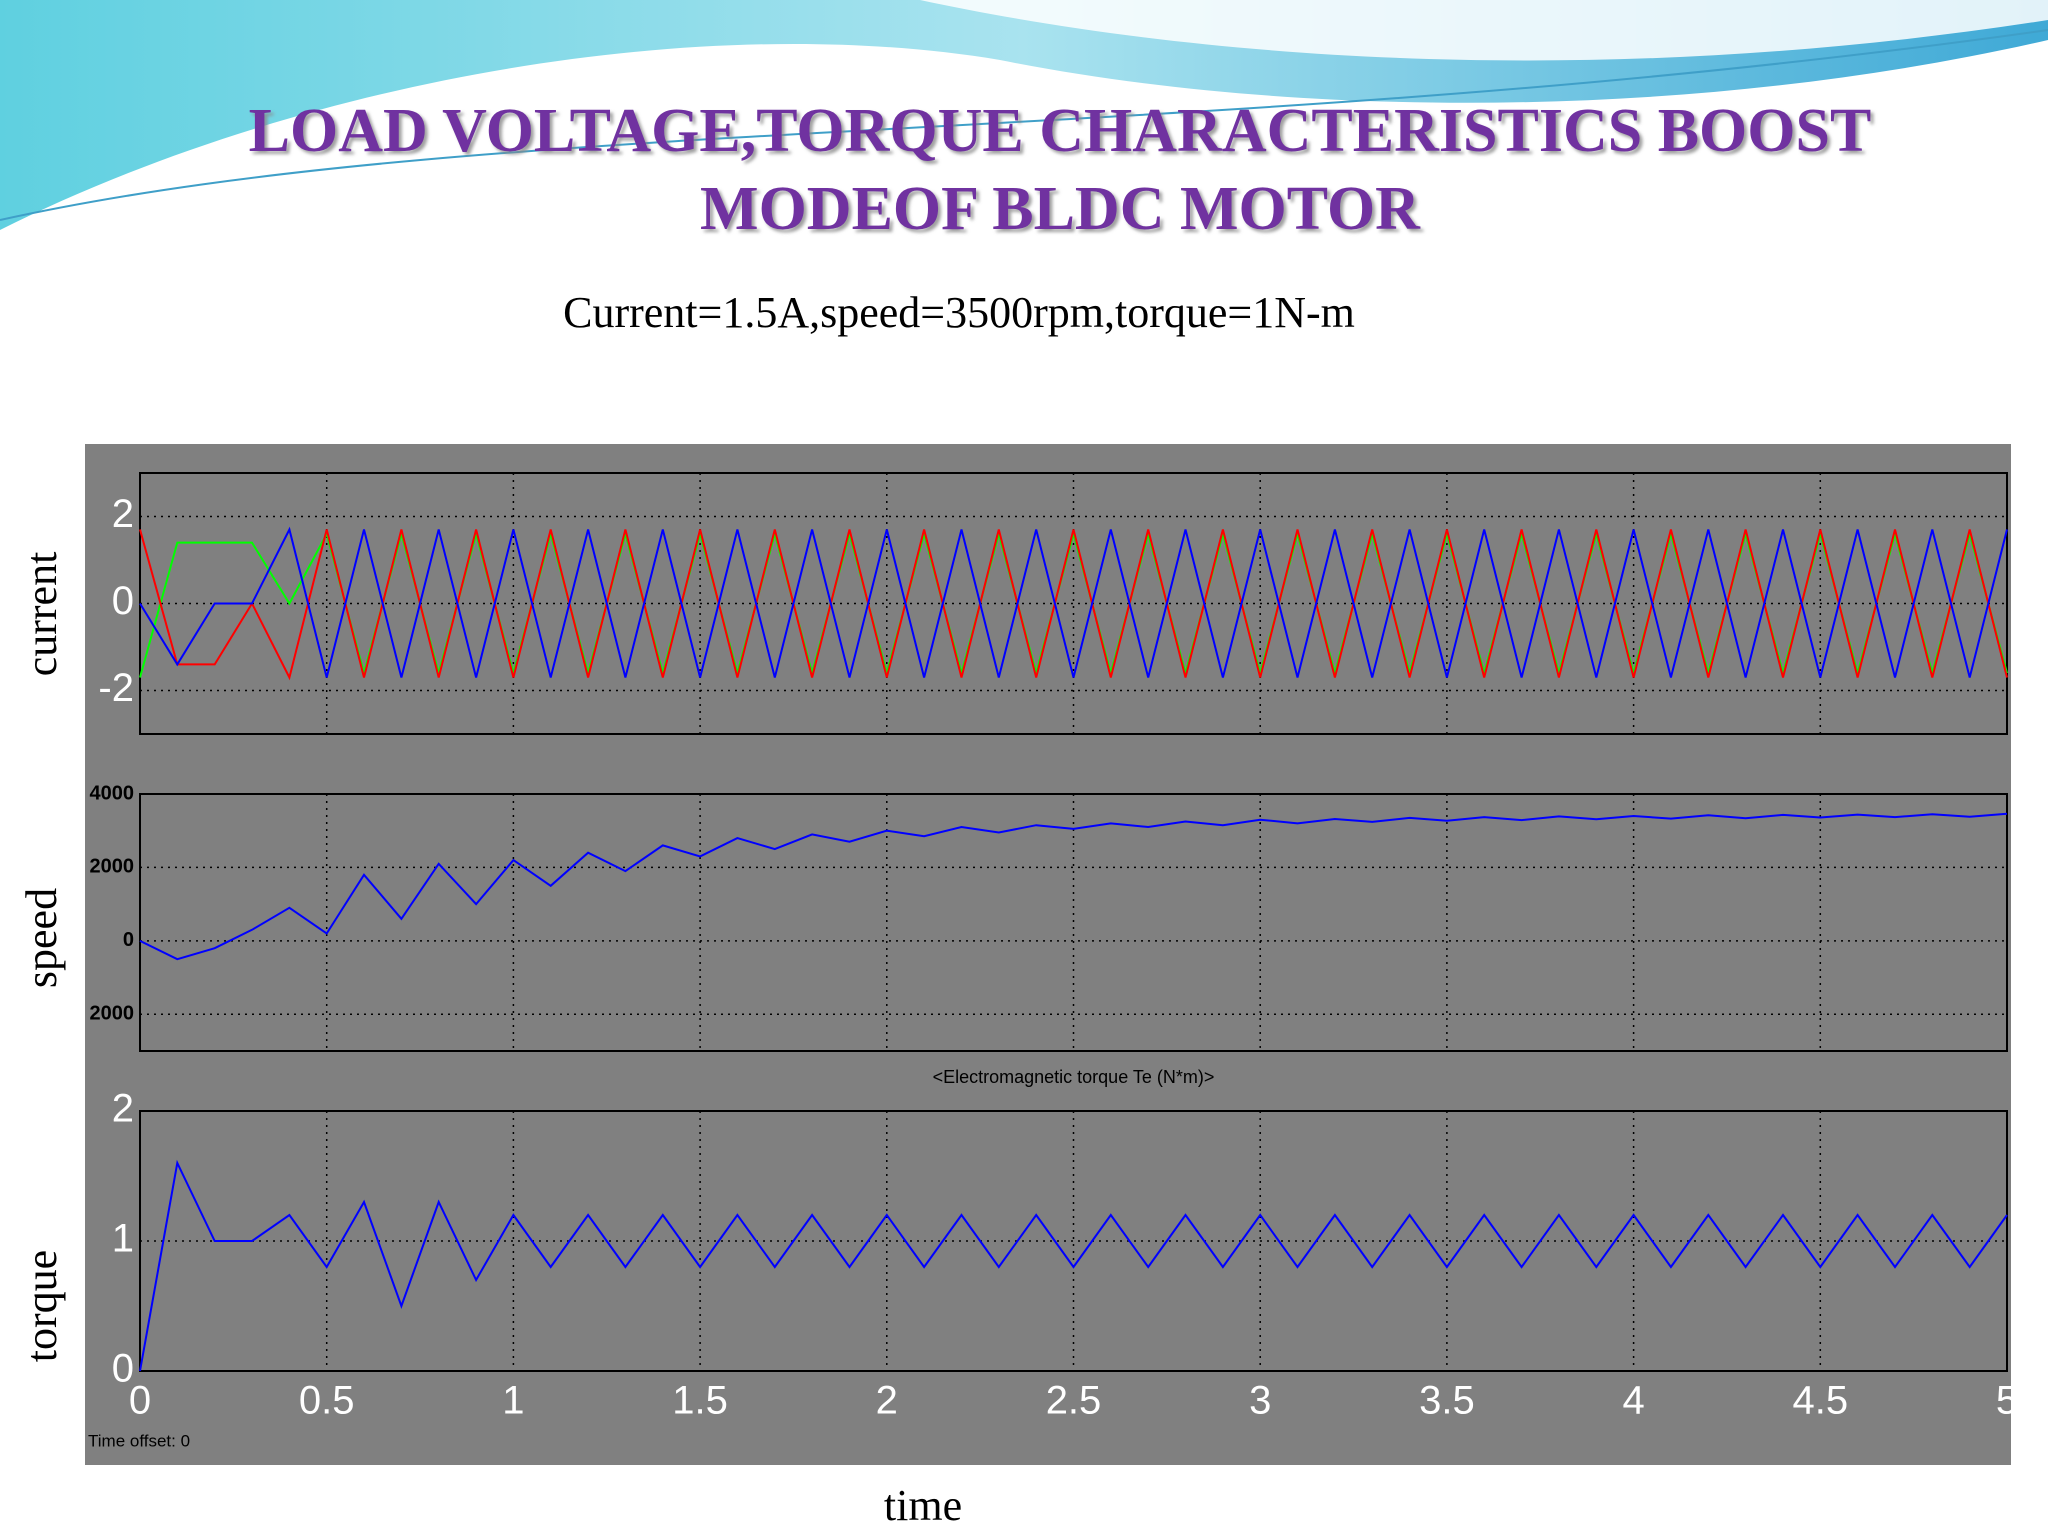 The height and width of the screenshot is (1536, 2048). What do you see at coordinates (959, 312) in the screenshot?
I see `subtitle: Current=1.5A,speed=3500rpm,torque=1N-m` at bounding box center [959, 312].